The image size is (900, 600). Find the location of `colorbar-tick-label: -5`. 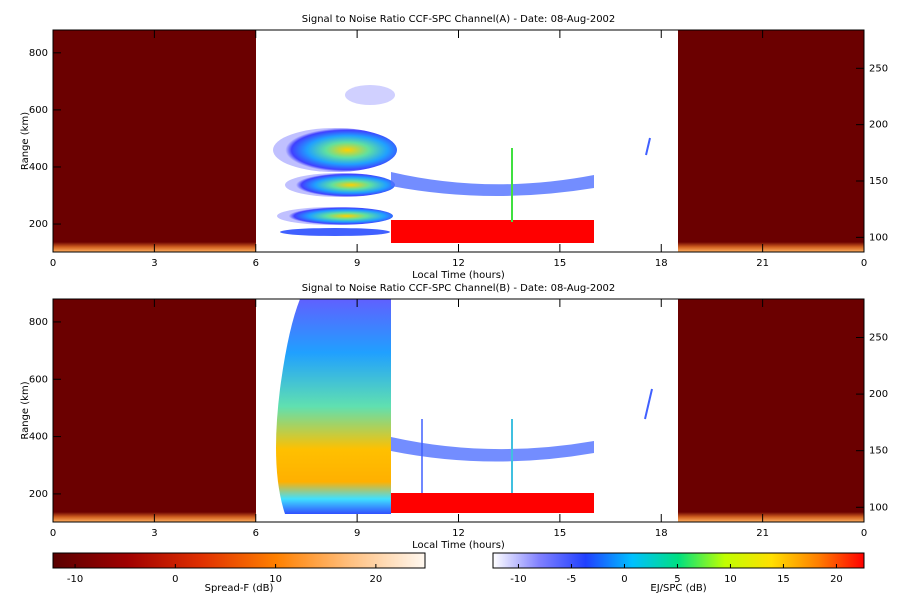

colorbar-tick-label: -5 is located at coordinates (571, 579).